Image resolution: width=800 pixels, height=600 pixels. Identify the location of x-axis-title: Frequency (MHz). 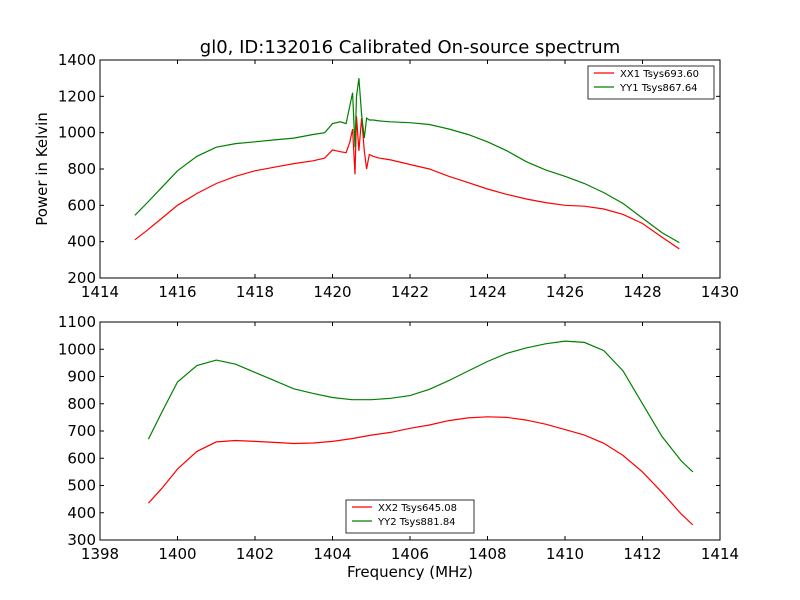
(410, 572).